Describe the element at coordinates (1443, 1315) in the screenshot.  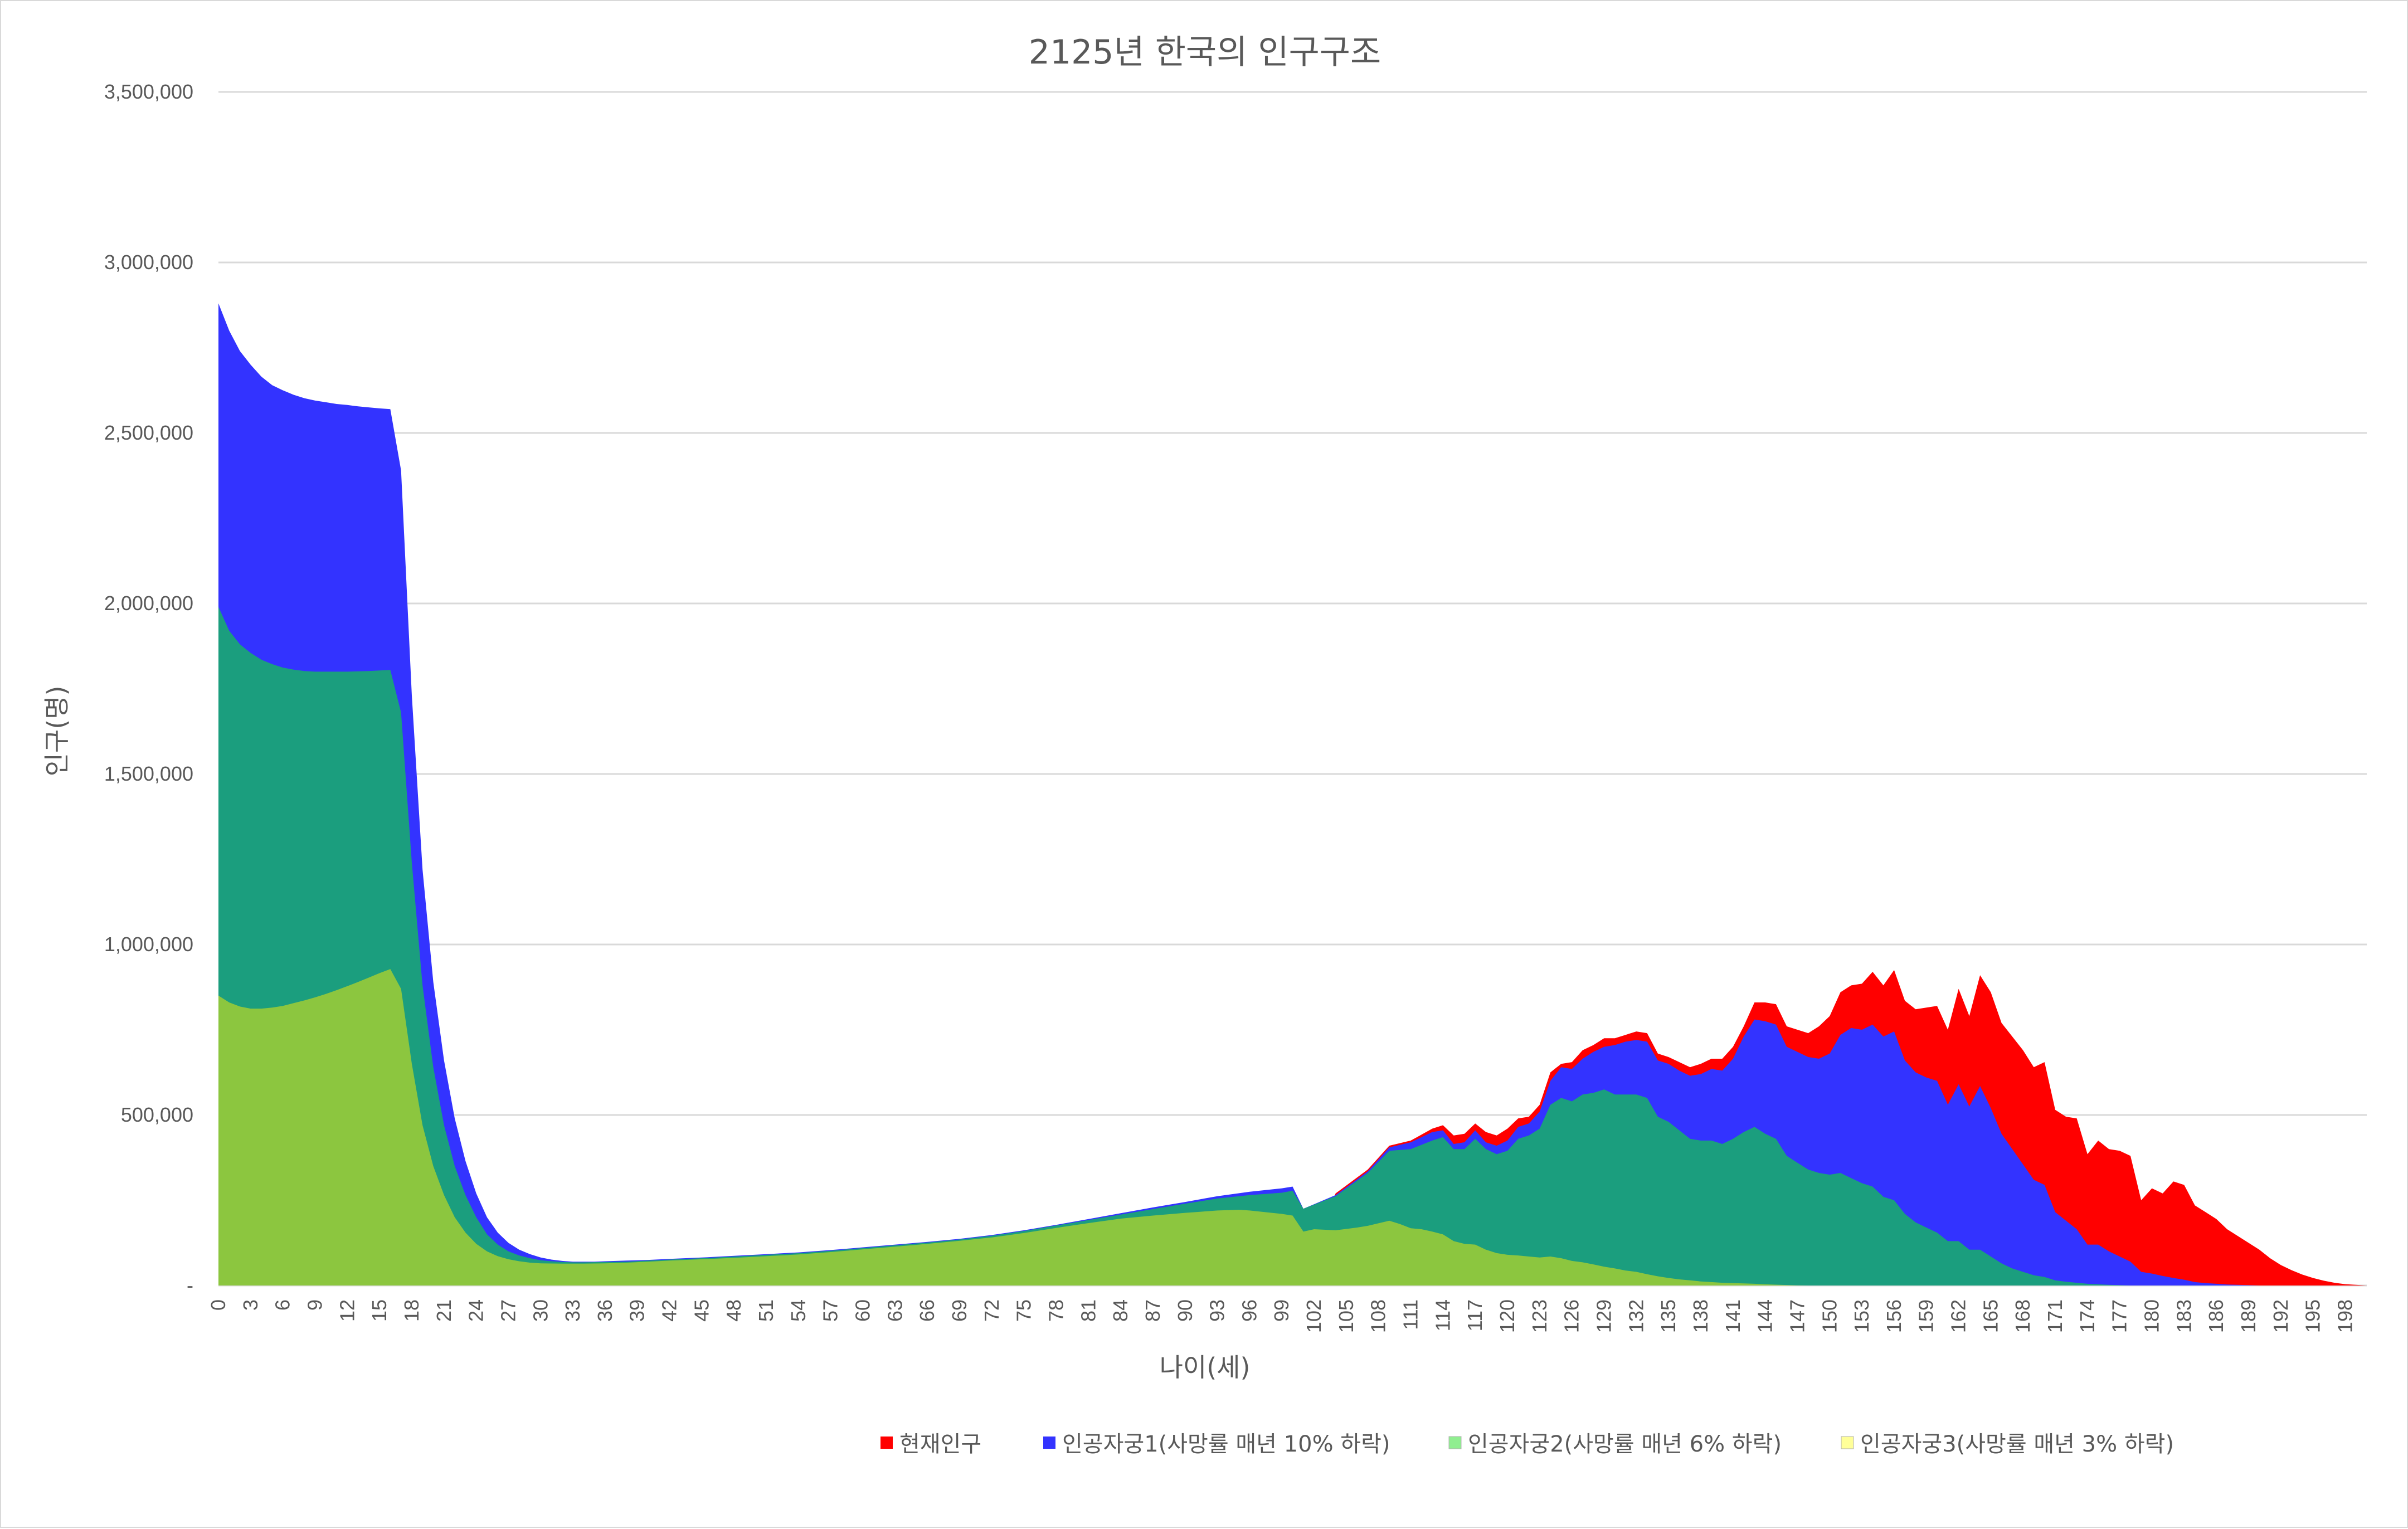
I see `x-tick-label: 114` at that location.